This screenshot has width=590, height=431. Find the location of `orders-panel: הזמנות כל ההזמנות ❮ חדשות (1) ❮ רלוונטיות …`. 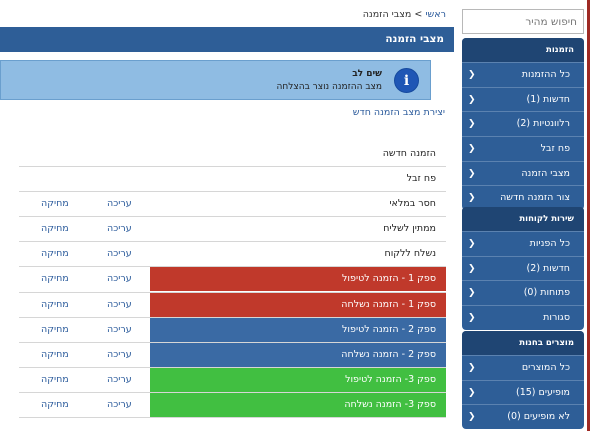

orders-panel: הזמנות כל ההזמנות ❮ חדשות (1) ❮ רלוונטיות … is located at coordinates (523, 124).